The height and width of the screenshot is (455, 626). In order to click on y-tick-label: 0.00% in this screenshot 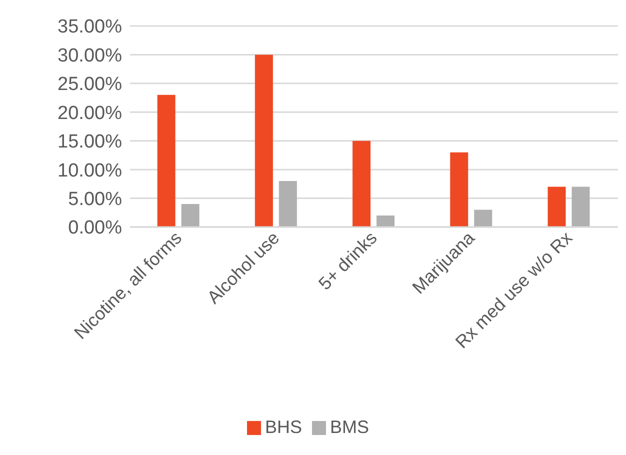, I will do `click(95, 228)`.